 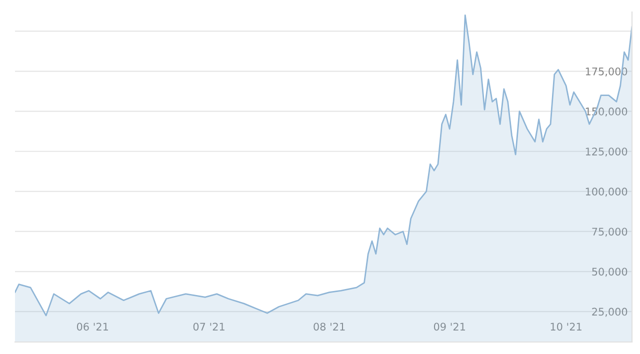 What do you see at coordinates (610, 272) in the screenshot?
I see `y-tick-label: 50,000` at bounding box center [610, 272].